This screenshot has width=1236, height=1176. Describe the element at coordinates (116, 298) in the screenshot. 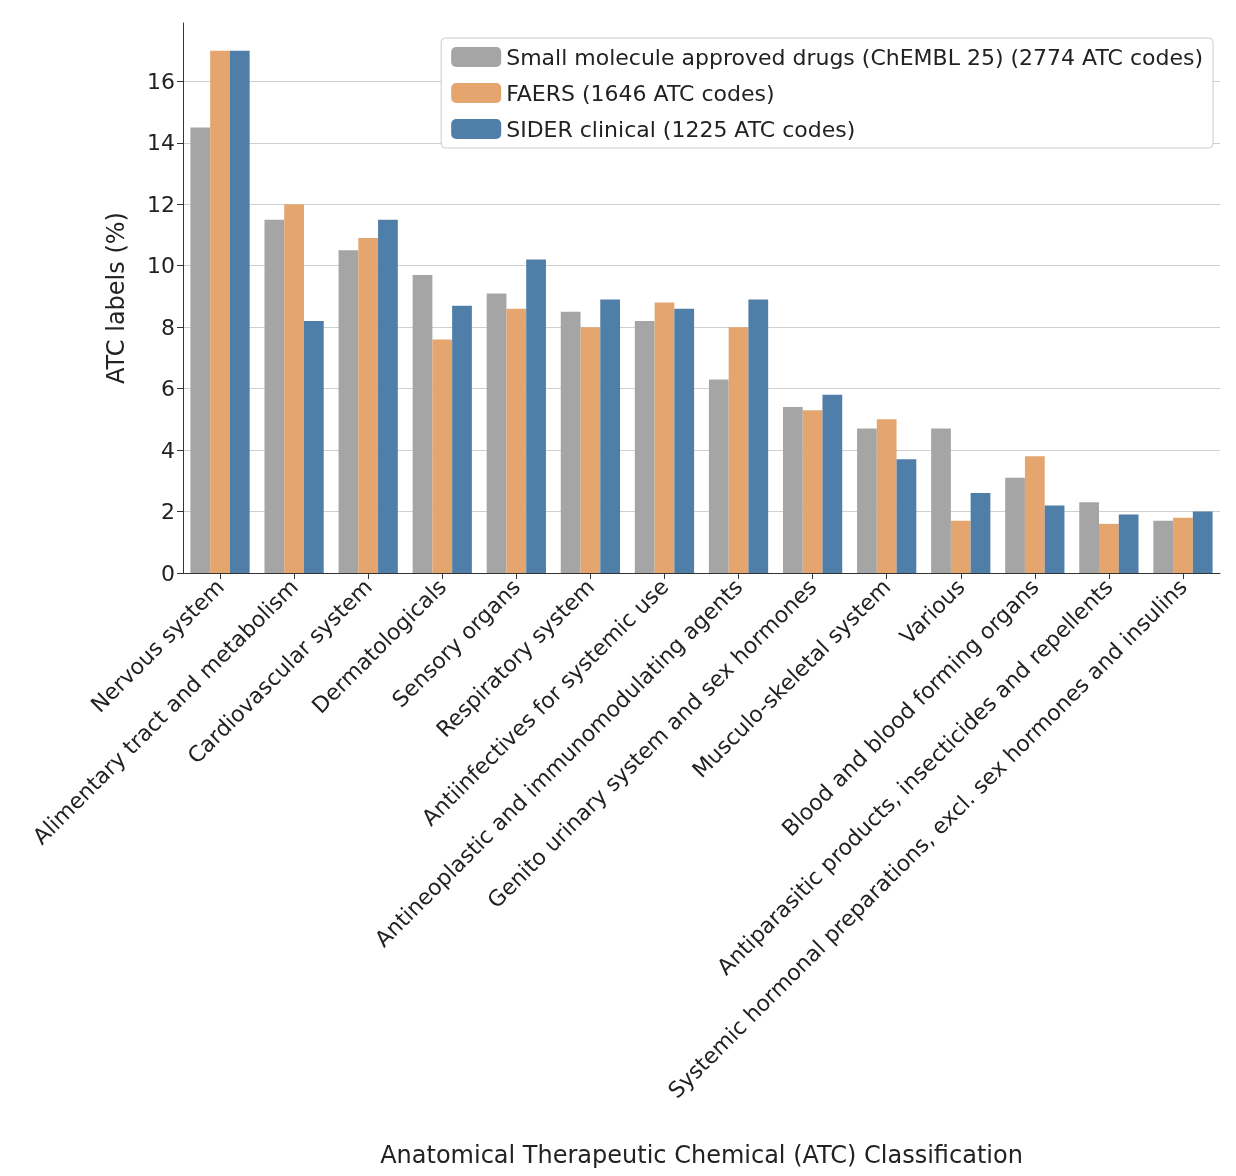

I see `y-axis-title: ATC labels (%)` at that location.